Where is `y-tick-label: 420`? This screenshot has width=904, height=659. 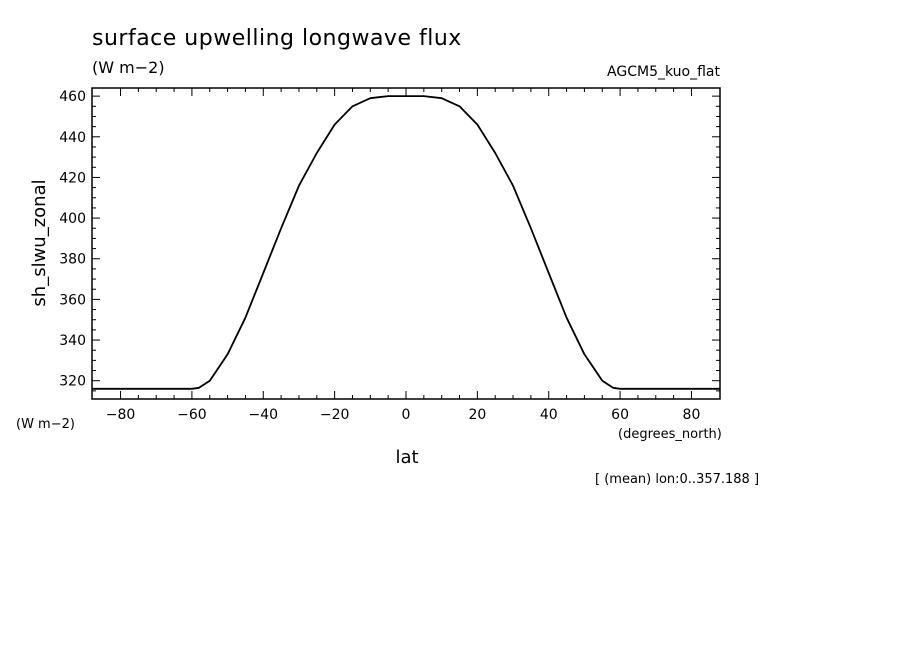
y-tick-label: 420 is located at coordinates (72, 178).